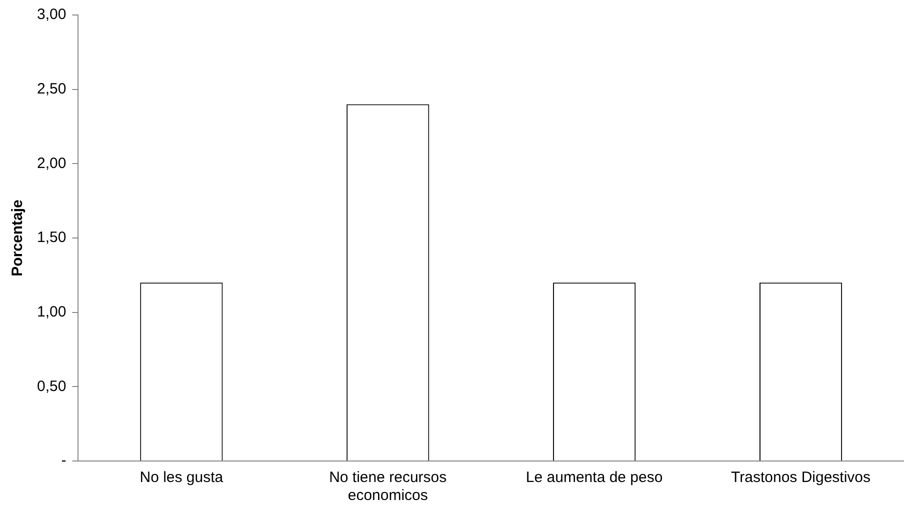 Image resolution: width=904 pixels, height=513 pixels. Describe the element at coordinates (51, 311) in the screenshot. I see `y-tick-label: 1,00` at that location.